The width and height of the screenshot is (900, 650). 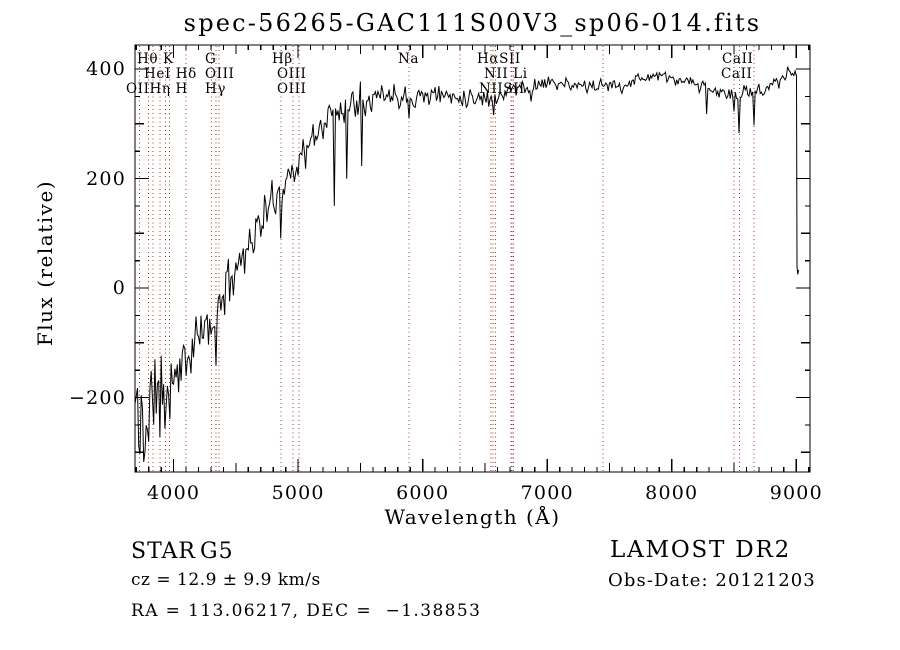 What do you see at coordinates (282, 59) in the screenshot?
I see `spectral-line-label: Hβ` at bounding box center [282, 59].